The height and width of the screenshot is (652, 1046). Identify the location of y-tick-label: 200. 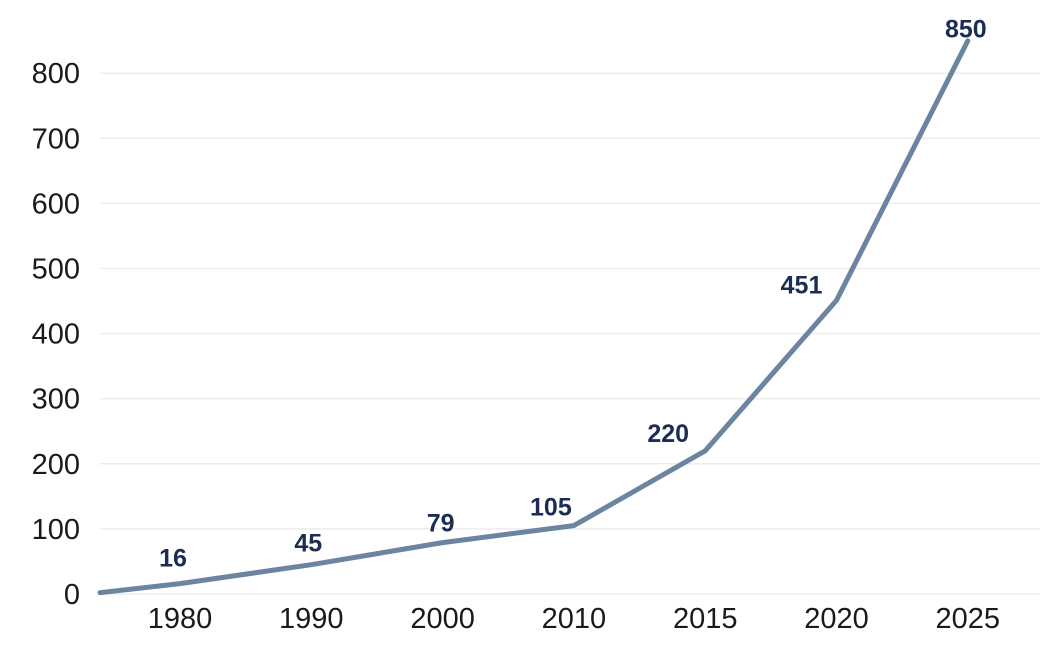
(56, 465).